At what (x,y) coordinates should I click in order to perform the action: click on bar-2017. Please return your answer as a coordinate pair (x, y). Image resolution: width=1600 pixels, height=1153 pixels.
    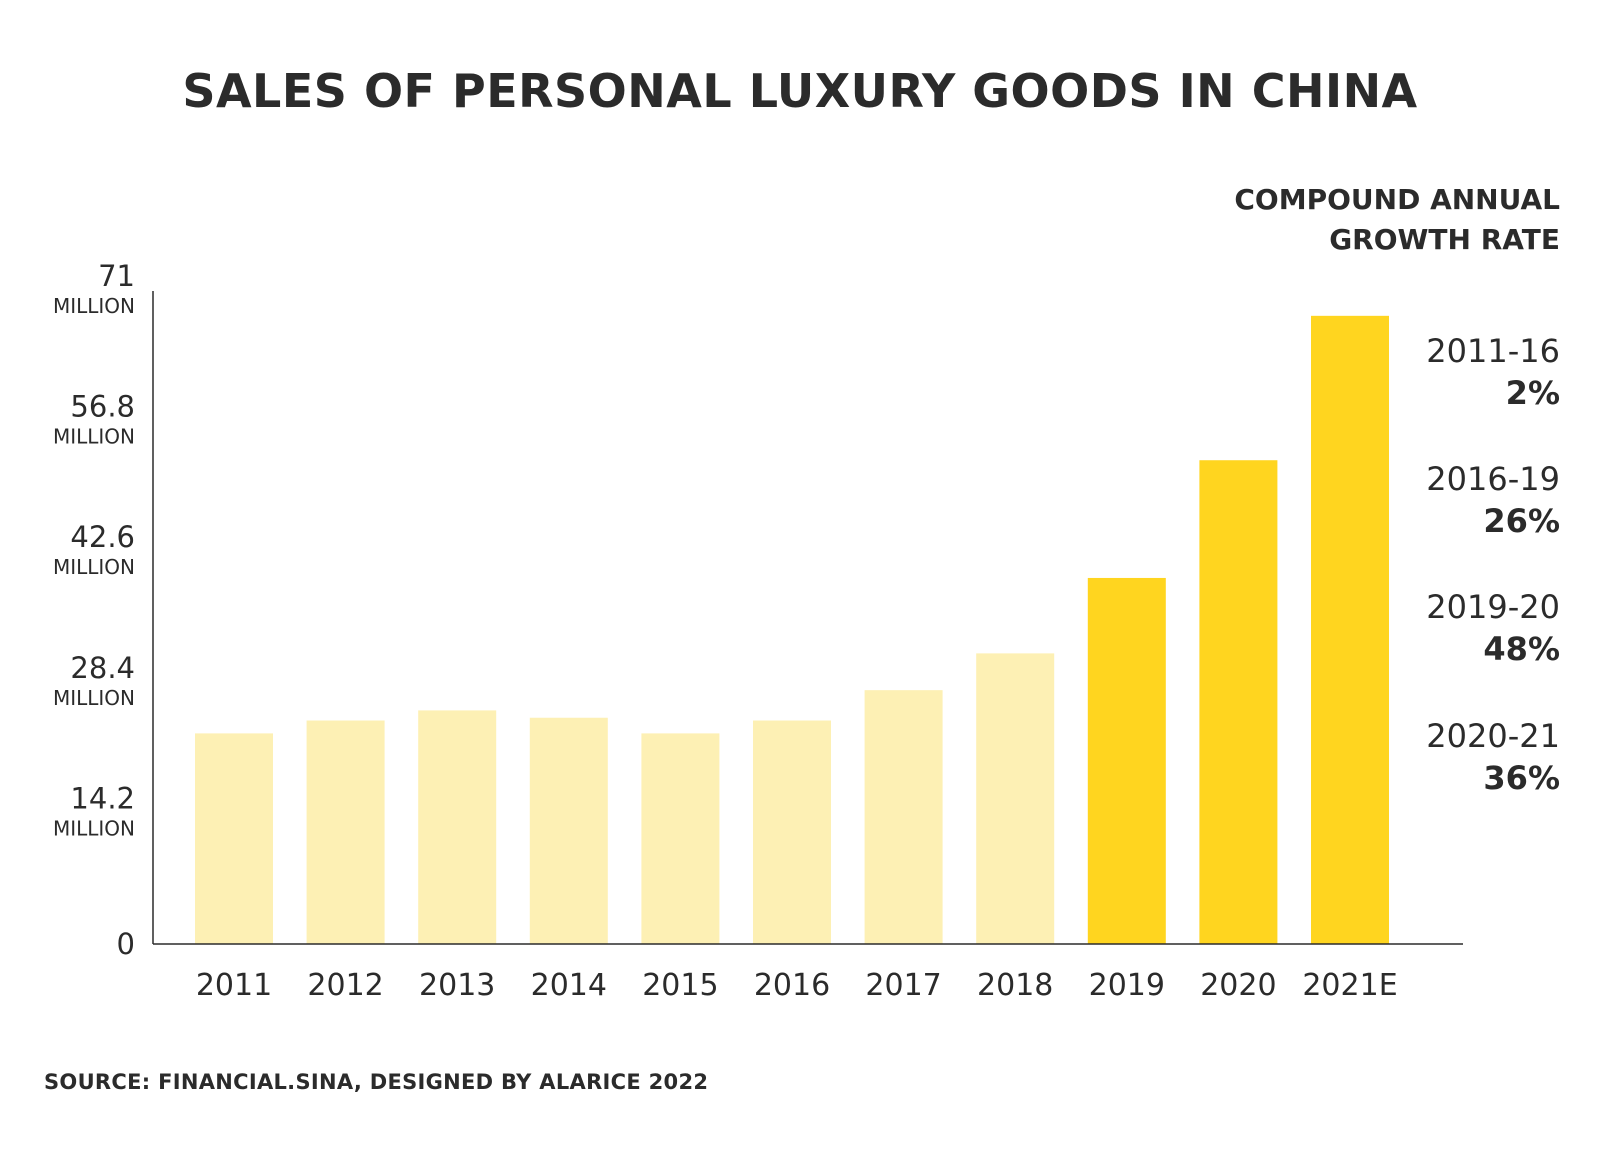
    Looking at the image, I should click on (903, 817).